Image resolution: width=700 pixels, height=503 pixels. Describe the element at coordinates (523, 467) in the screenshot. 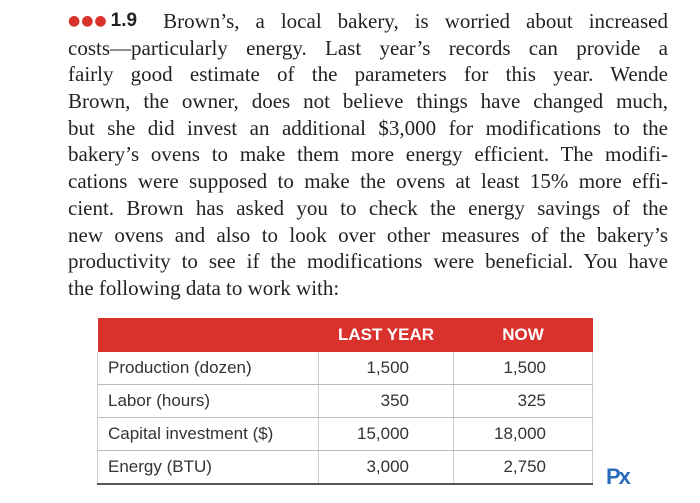

I see `value-cell: 2,750` at that location.